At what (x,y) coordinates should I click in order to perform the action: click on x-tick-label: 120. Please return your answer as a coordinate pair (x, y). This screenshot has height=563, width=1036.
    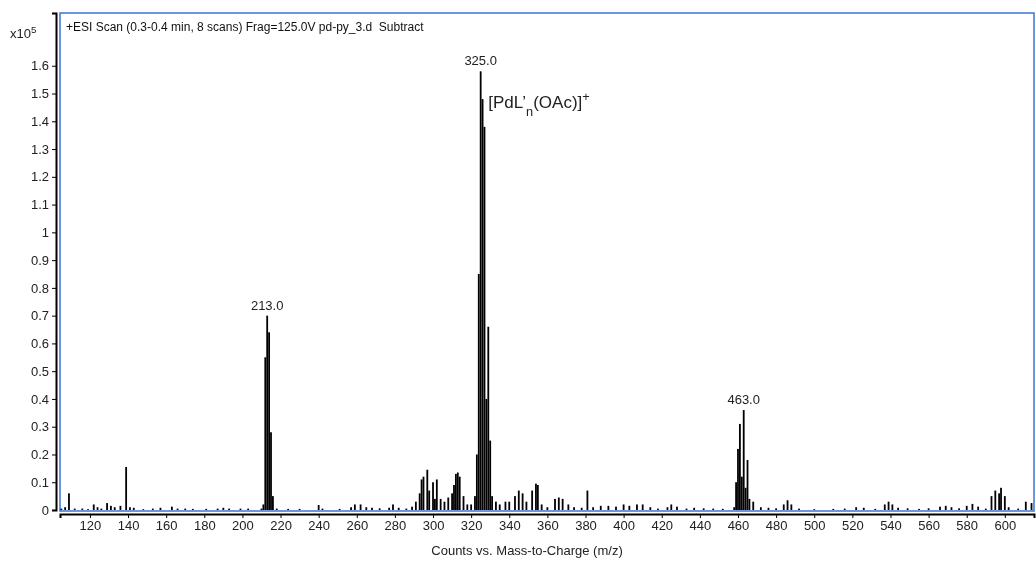
    Looking at the image, I should click on (90, 526).